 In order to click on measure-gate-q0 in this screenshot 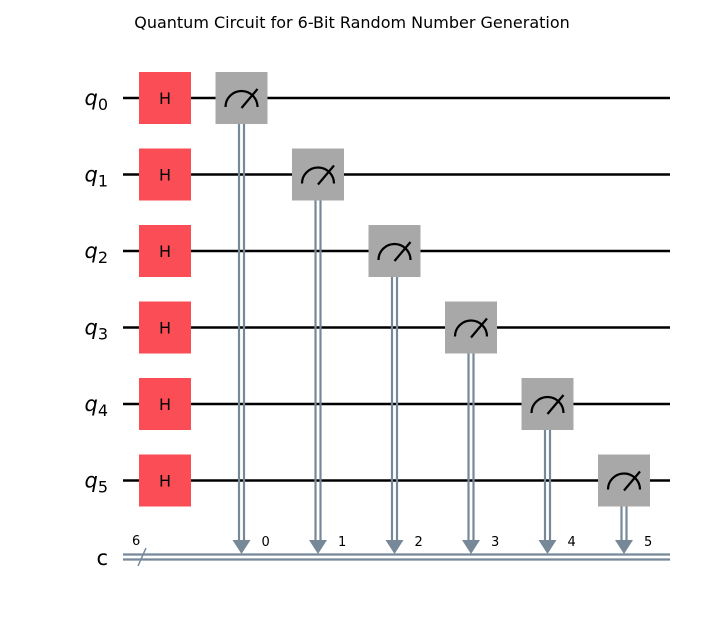, I will do `click(241, 98)`.